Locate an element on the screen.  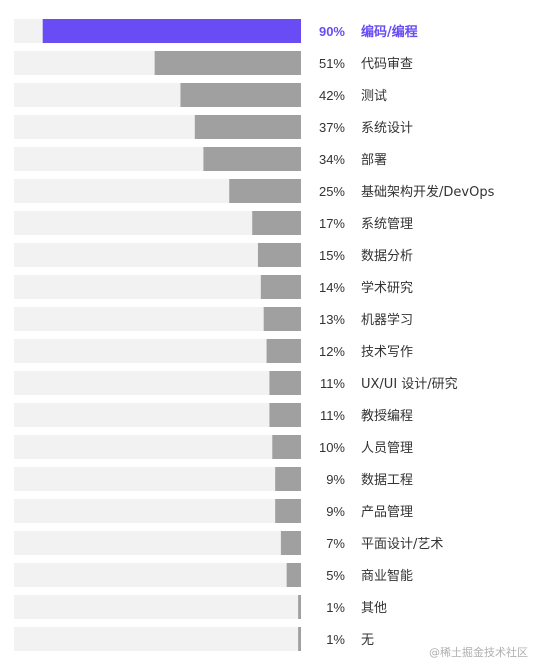
value-label: 5% is located at coordinates (335, 575).